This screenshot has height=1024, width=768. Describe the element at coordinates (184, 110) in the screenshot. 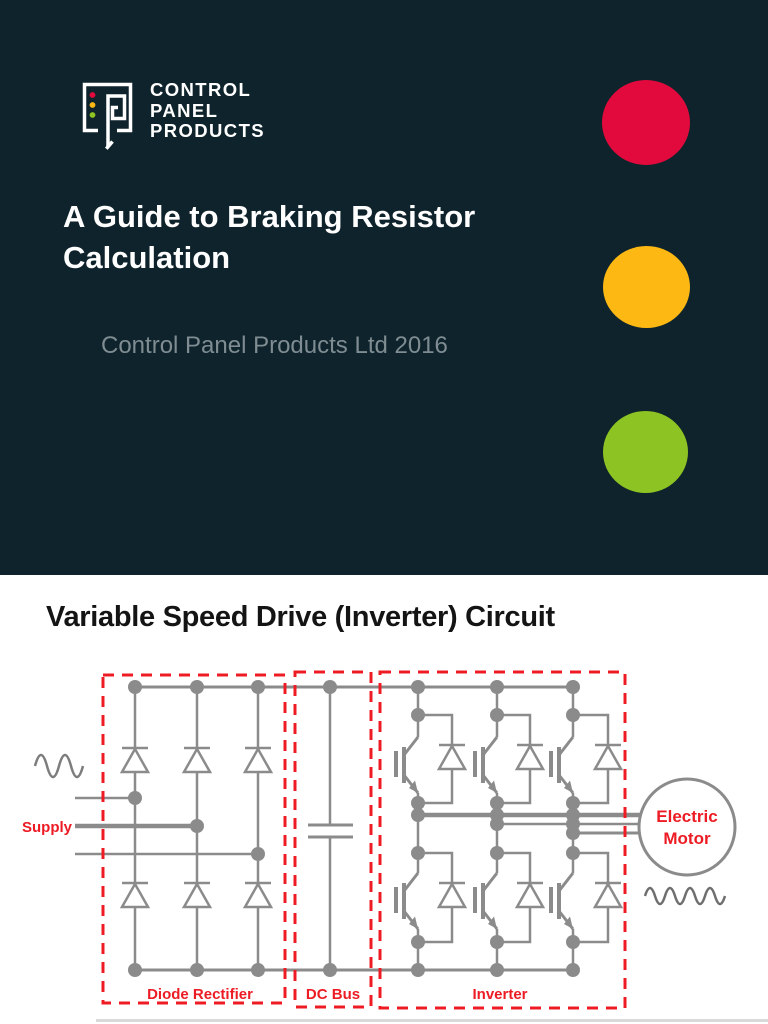

I see `brand-line-2: PANEL` at that location.